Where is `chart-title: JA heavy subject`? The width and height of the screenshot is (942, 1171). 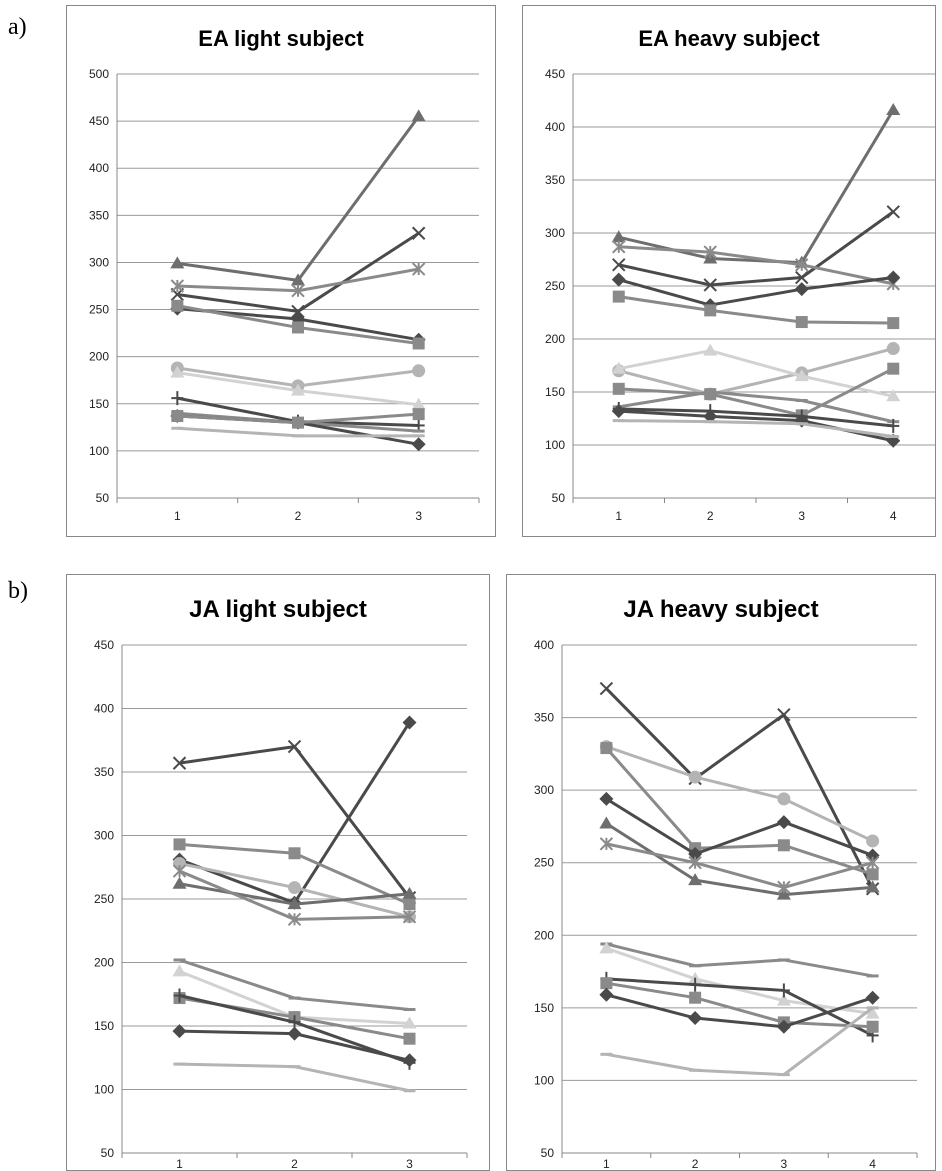 chart-title: JA heavy subject is located at coordinates (720, 609).